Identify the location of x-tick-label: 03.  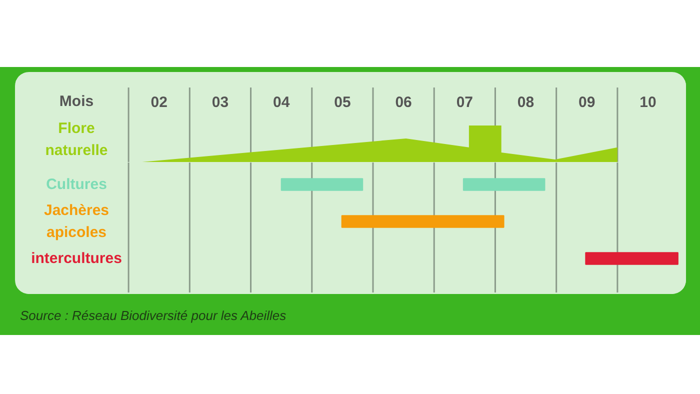
(220, 102).